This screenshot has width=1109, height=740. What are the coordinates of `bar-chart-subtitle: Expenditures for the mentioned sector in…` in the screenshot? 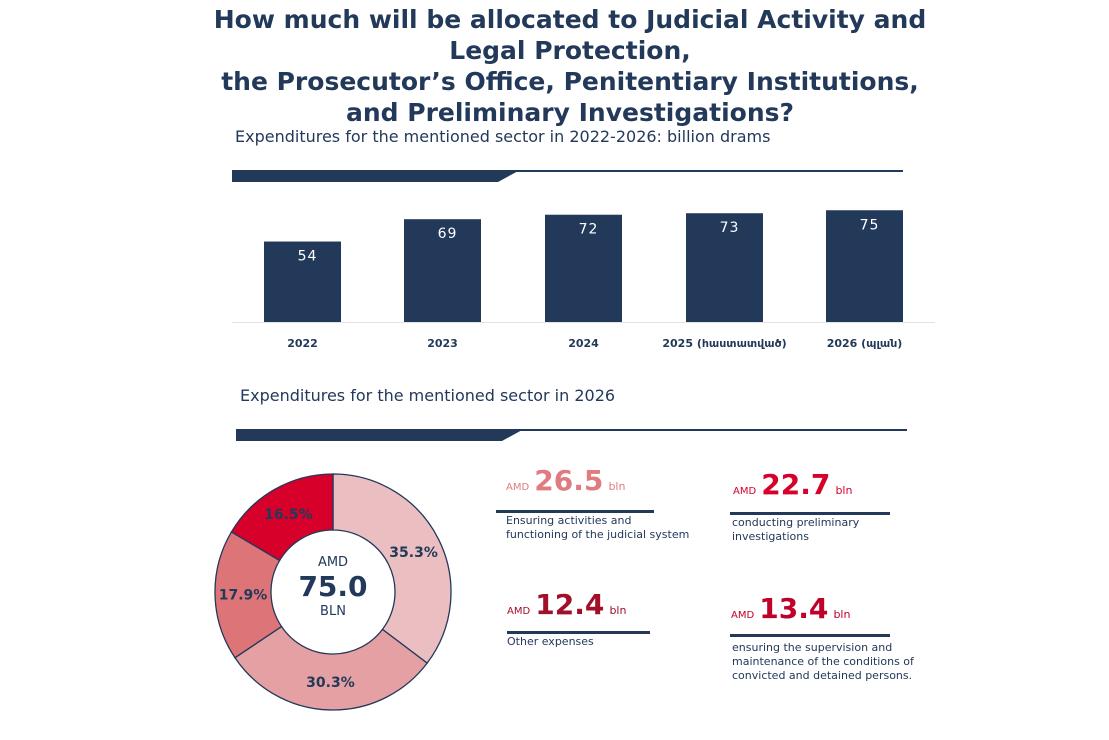 It's located at (503, 136).